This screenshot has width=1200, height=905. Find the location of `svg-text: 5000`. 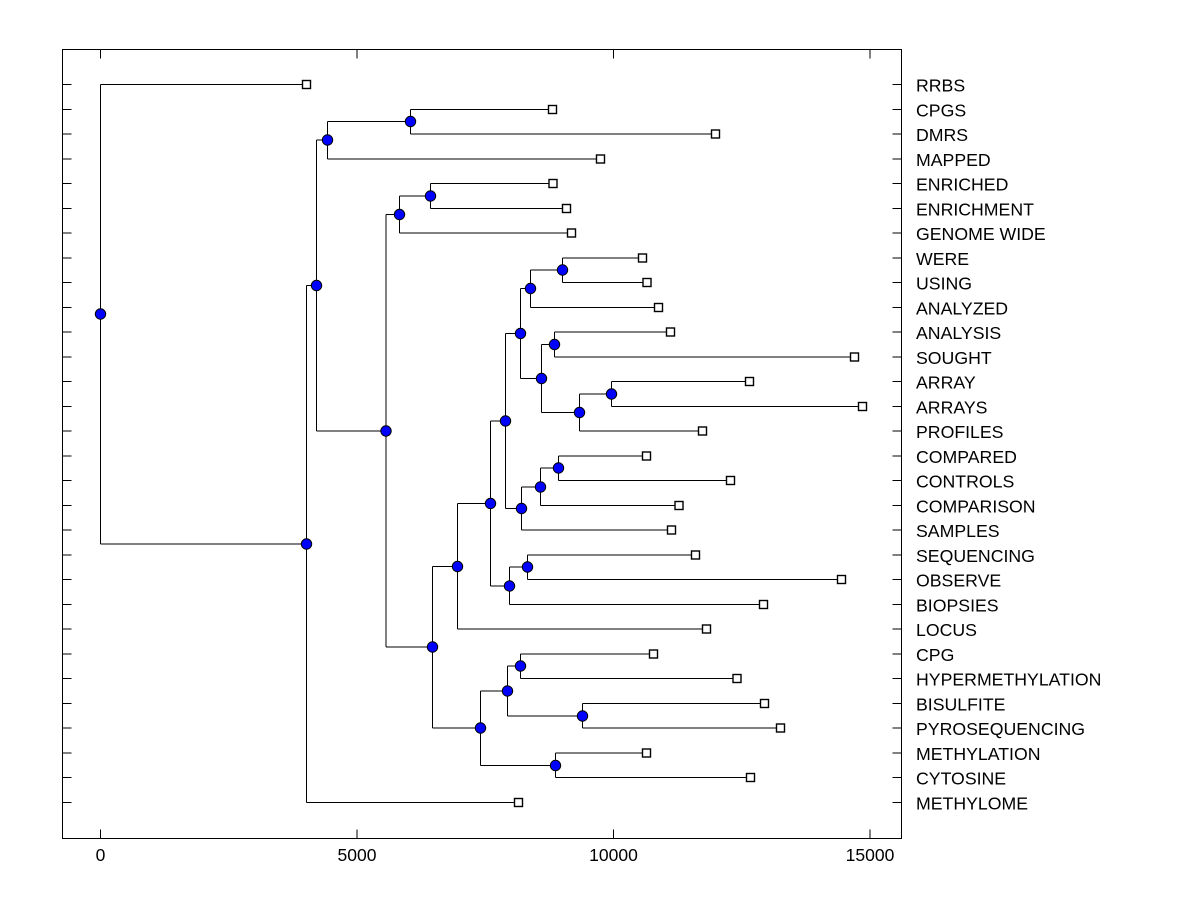

svg-text: 5000 is located at coordinates (357, 855).